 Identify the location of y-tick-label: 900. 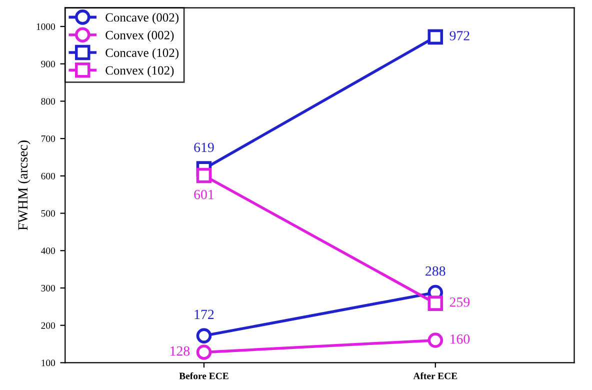
(48, 64).